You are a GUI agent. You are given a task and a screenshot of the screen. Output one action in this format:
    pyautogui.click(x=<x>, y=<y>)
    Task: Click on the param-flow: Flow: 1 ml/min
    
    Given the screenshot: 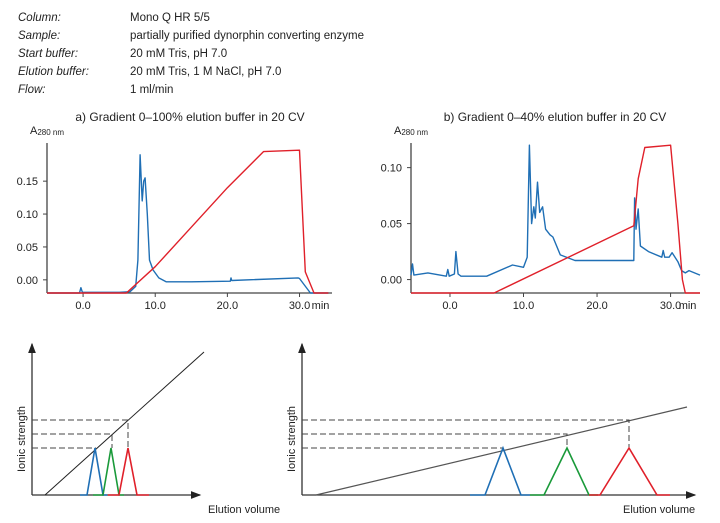 What is the action you would take?
    pyautogui.click(x=96, y=90)
    